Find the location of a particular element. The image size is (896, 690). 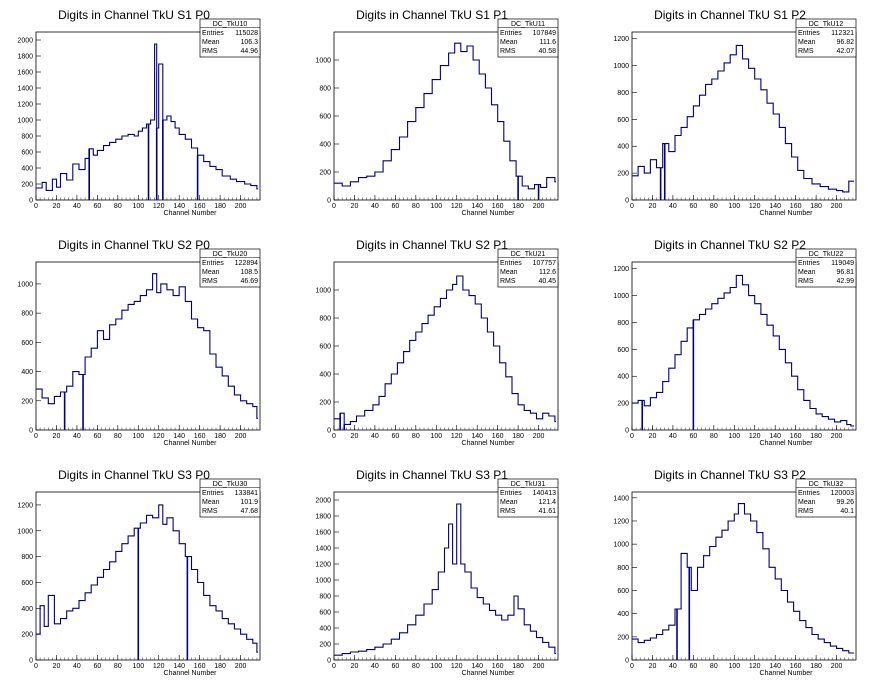

chart-title: Digits in Channel TkU S2 P0 is located at coordinates (134, 245).